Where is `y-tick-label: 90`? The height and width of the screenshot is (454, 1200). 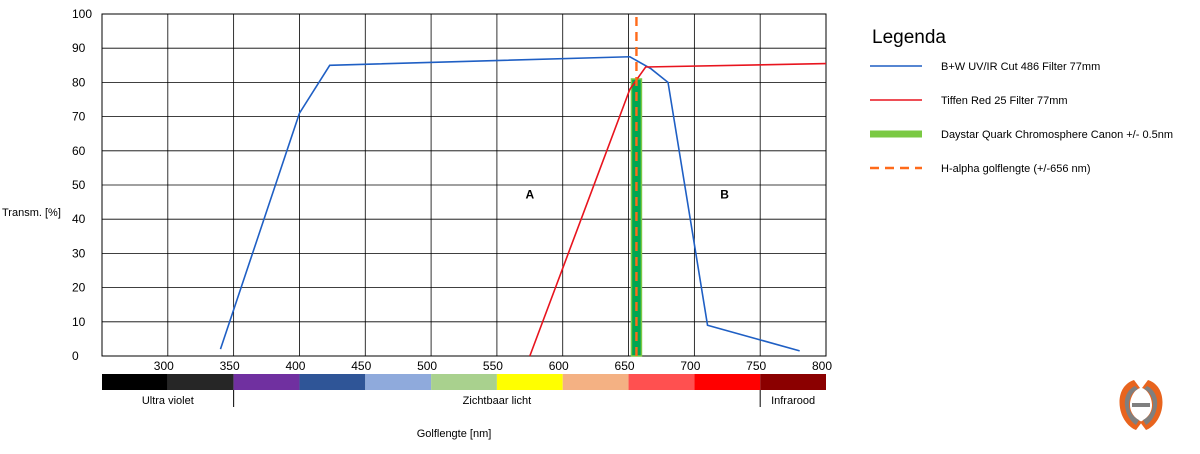 y-tick-label: 90 is located at coordinates (79, 48).